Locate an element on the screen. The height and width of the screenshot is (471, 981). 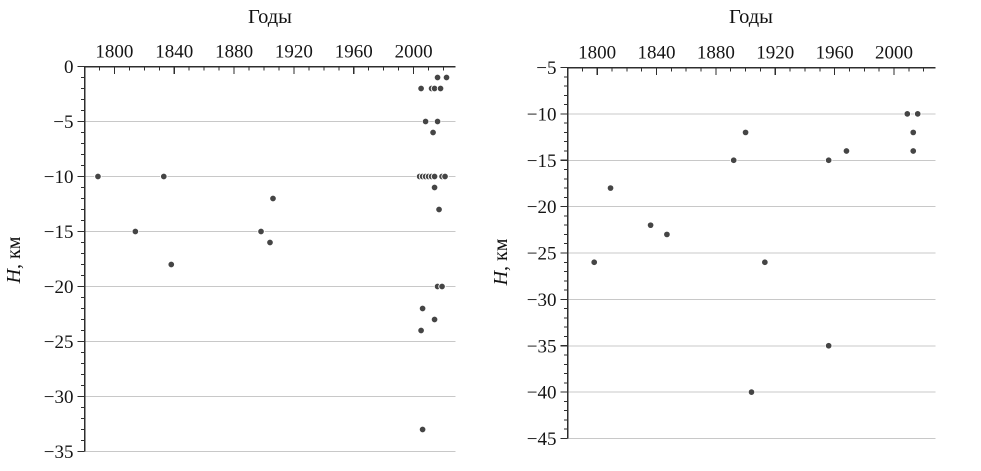
y-tick-label: −45 is located at coordinates (542, 439).